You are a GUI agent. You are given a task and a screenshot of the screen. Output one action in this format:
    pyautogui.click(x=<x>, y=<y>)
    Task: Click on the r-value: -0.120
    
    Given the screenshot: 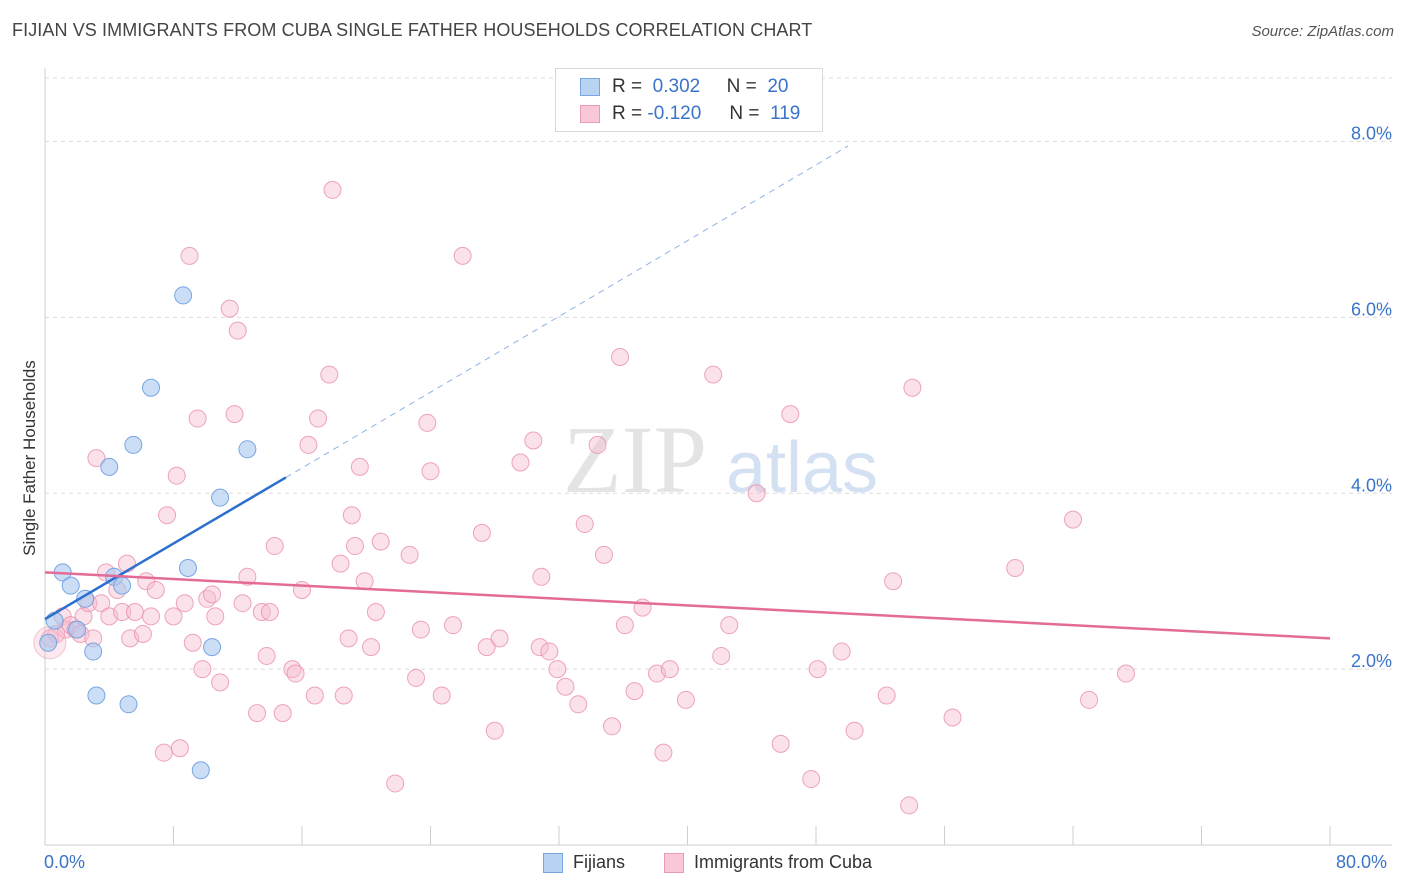 What is the action you would take?
    pyautogui.click(x=674, y=113)
    